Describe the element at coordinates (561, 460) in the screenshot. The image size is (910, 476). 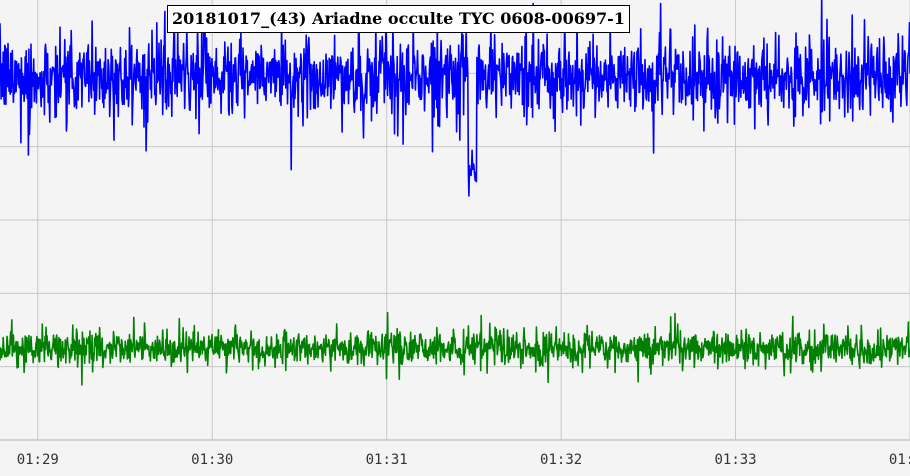
I see `x-tick-label: 01:32` at that location.